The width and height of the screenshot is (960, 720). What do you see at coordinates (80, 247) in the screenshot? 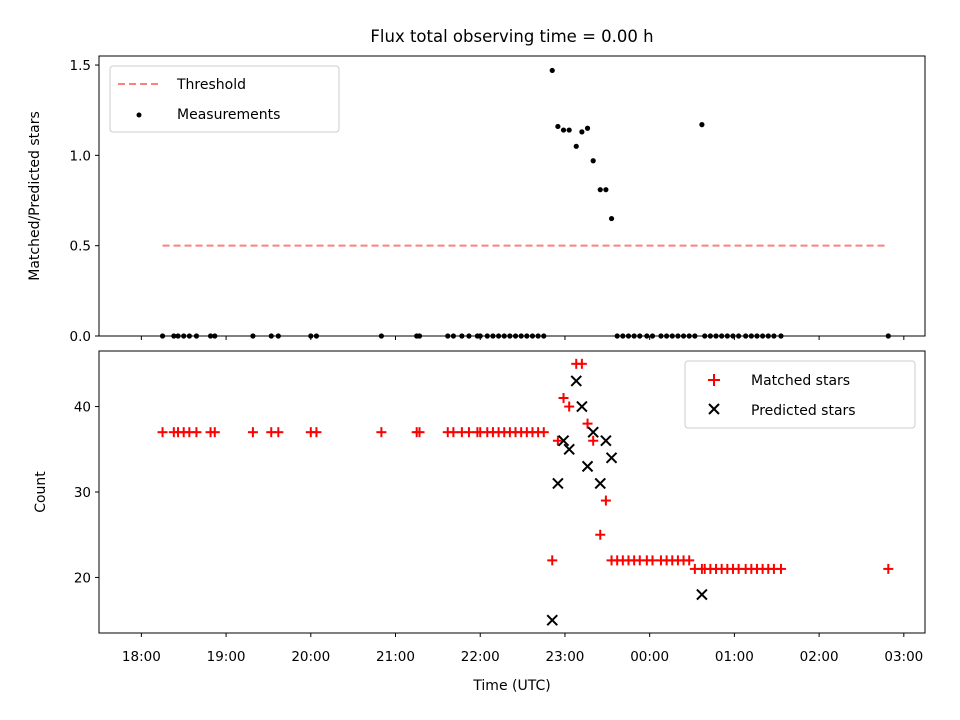
I see `top-y-tick-label: 0.5` at bounding box center [80, 247].